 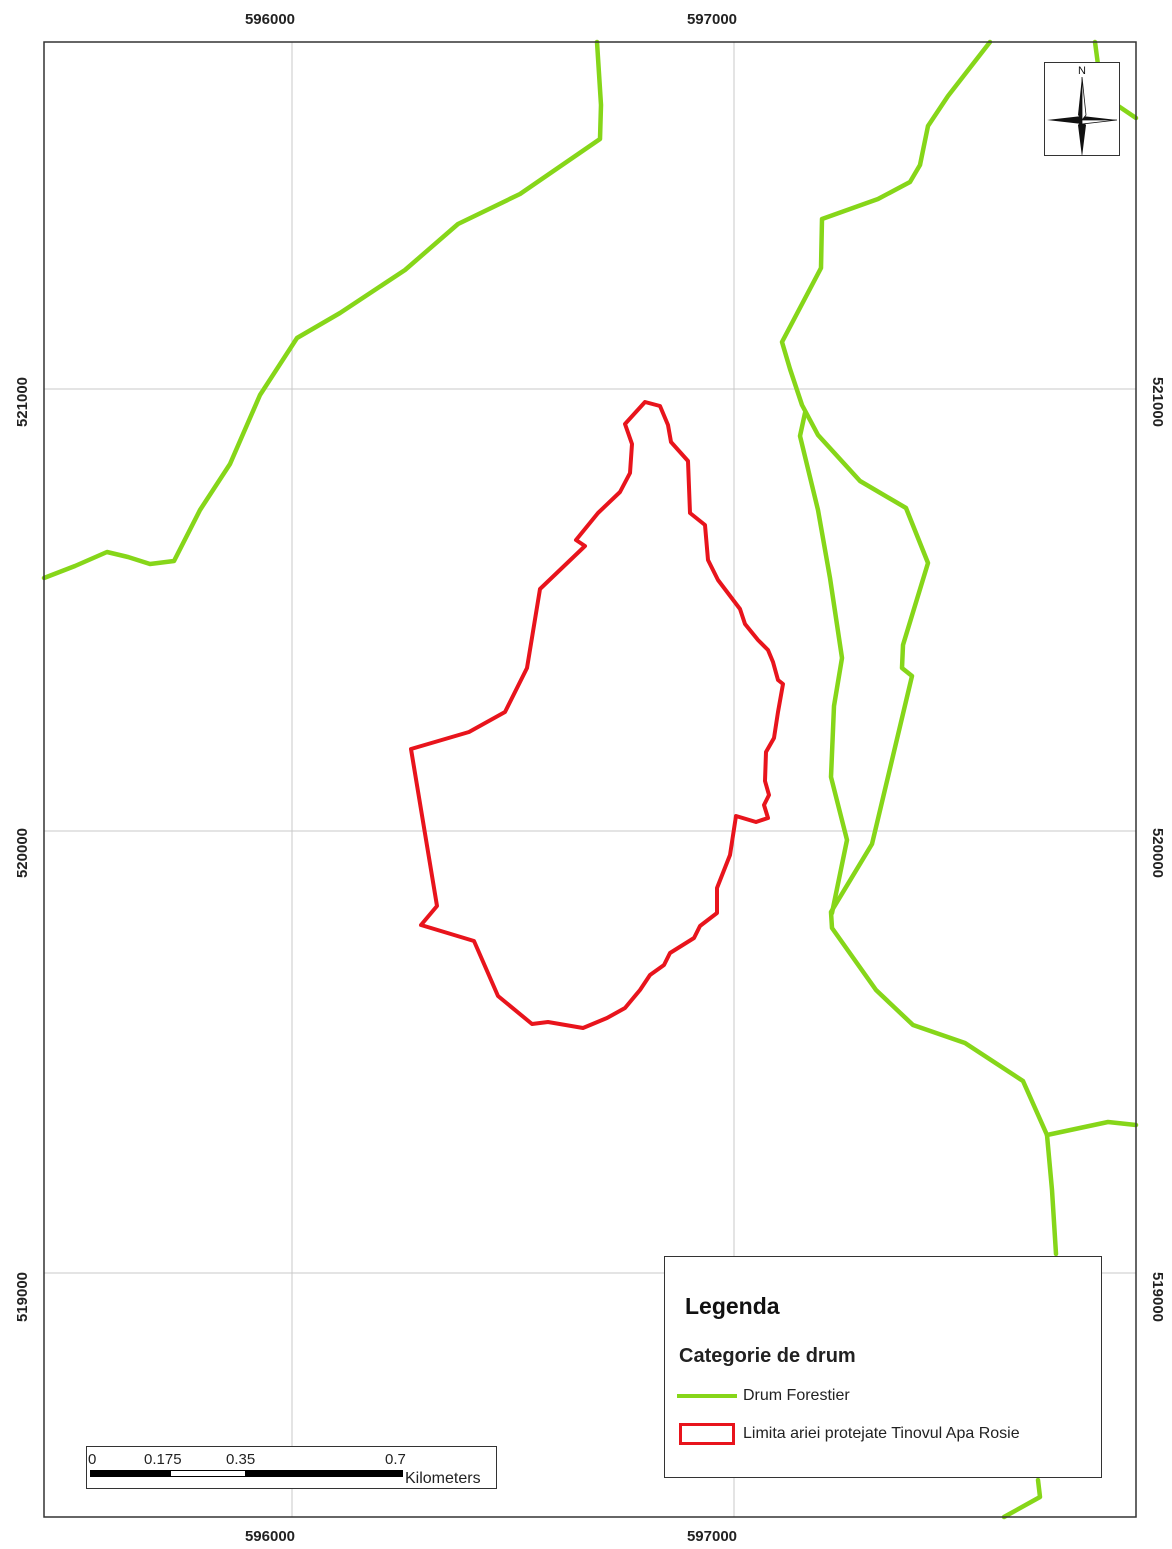 I want to click on legend-subtitle: Categorie de drum, so click(x=767, y=1356).